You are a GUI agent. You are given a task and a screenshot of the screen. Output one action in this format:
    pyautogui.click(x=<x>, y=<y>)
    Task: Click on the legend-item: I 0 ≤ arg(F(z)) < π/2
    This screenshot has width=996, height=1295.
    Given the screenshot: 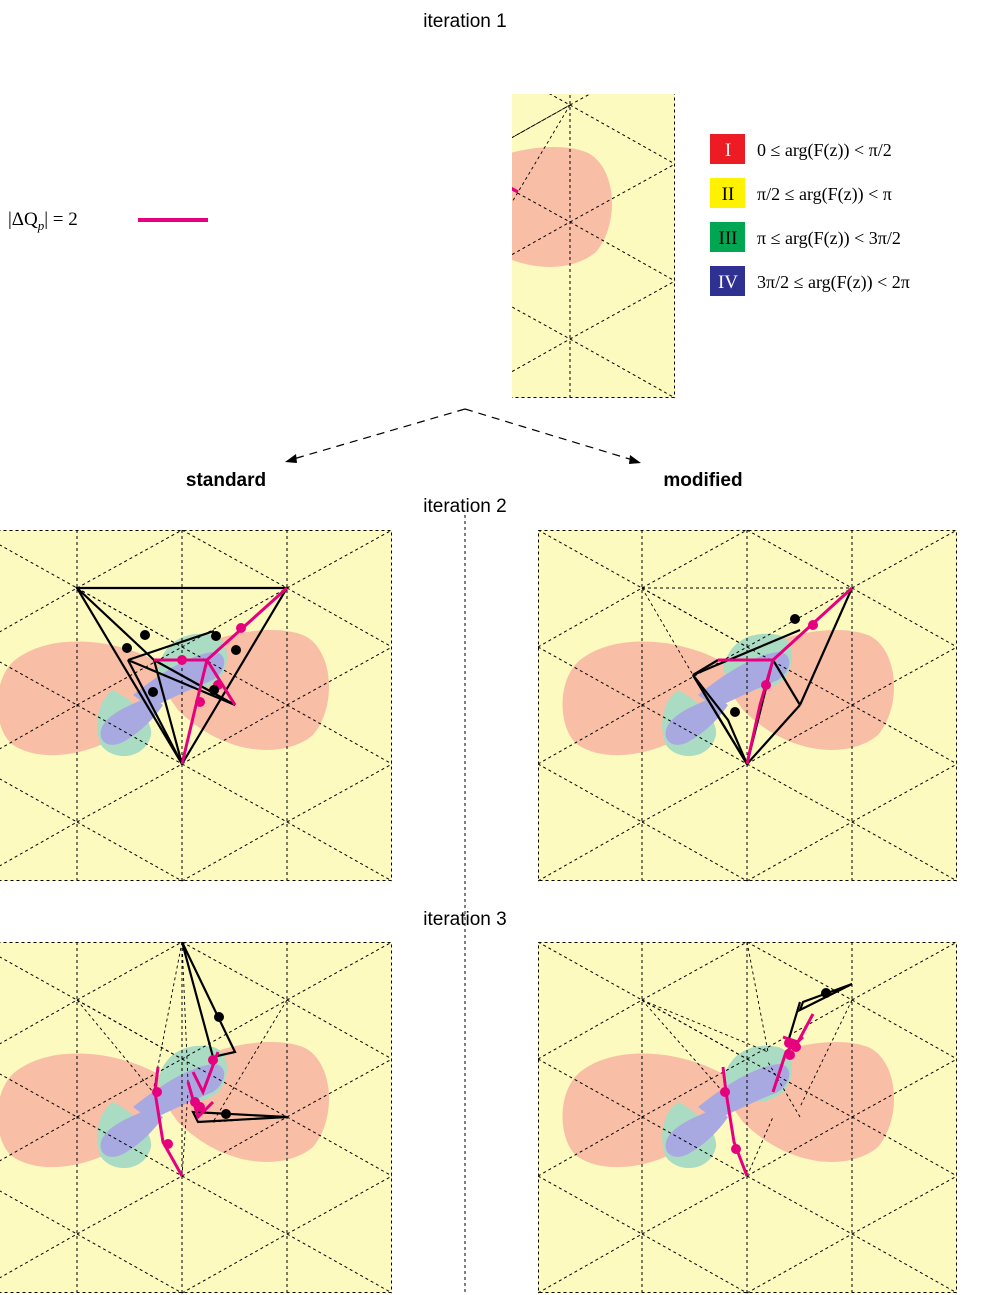 What is the action you would take?
    pyautogui.click(x=801, y=149)
    